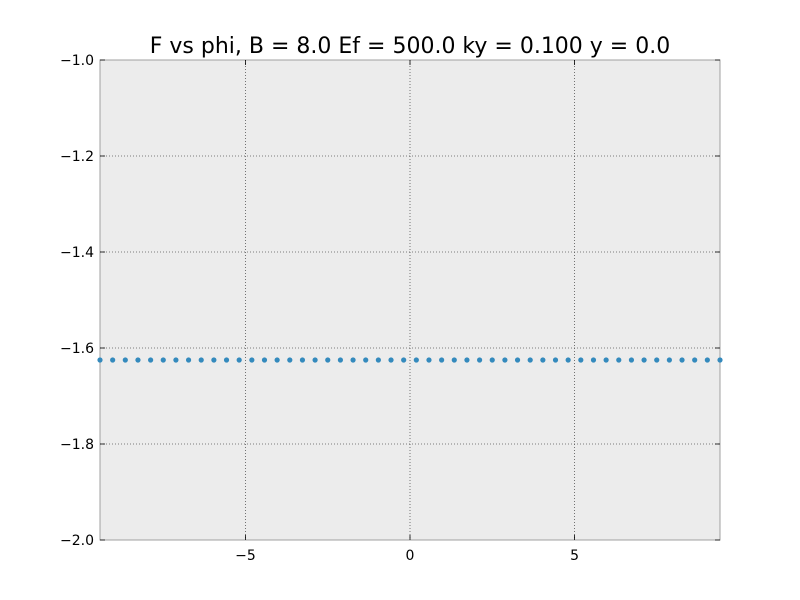 Image resolution: width=800 pixels, height=600 pixels. I want to click on y-tick-label: −2.0, so click(77, 541).